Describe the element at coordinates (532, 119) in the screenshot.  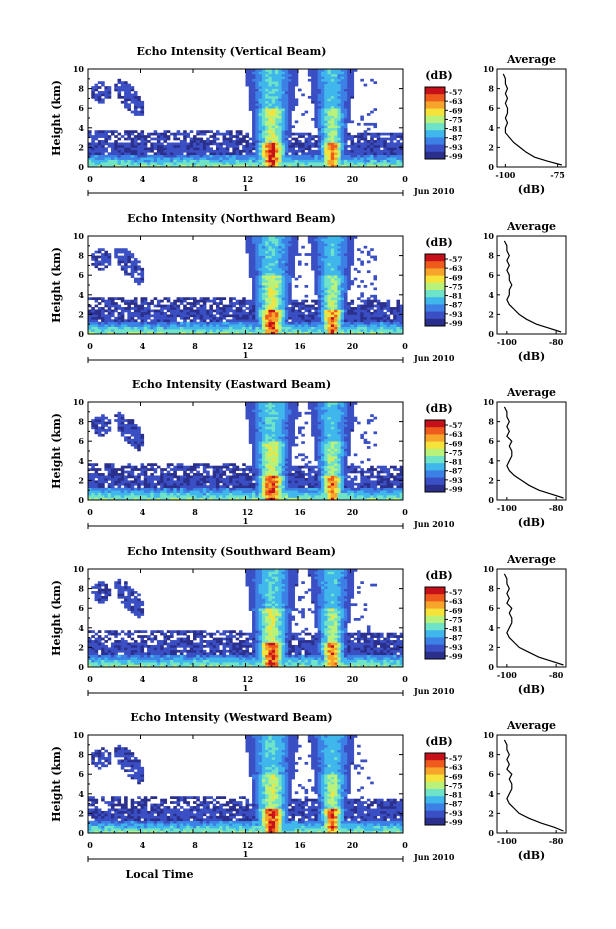
I see `average-line` at that location.